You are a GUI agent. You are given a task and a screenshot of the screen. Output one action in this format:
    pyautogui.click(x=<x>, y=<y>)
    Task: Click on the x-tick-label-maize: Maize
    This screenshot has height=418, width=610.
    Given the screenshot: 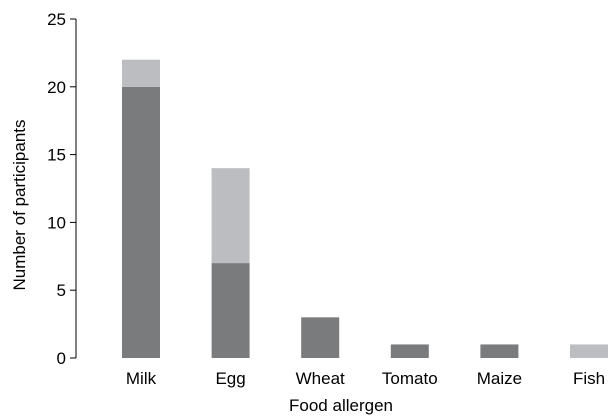 What is the action you would take?
    pyautogui.click(x=499, y=378)
    